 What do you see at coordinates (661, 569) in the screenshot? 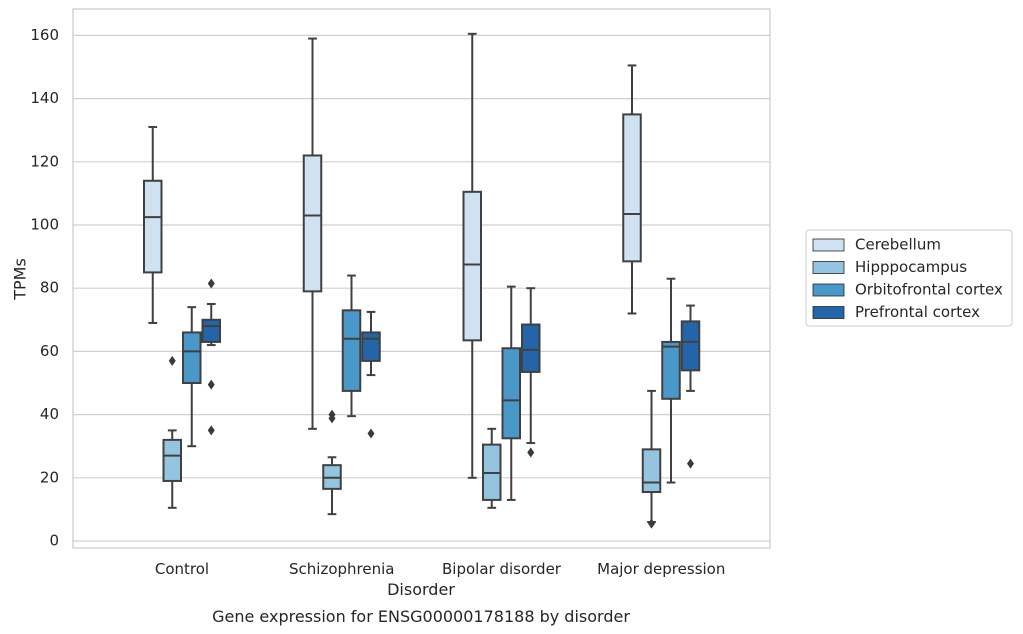
I see `x-tick-label: Major depression` at bounding box center [661, 569].